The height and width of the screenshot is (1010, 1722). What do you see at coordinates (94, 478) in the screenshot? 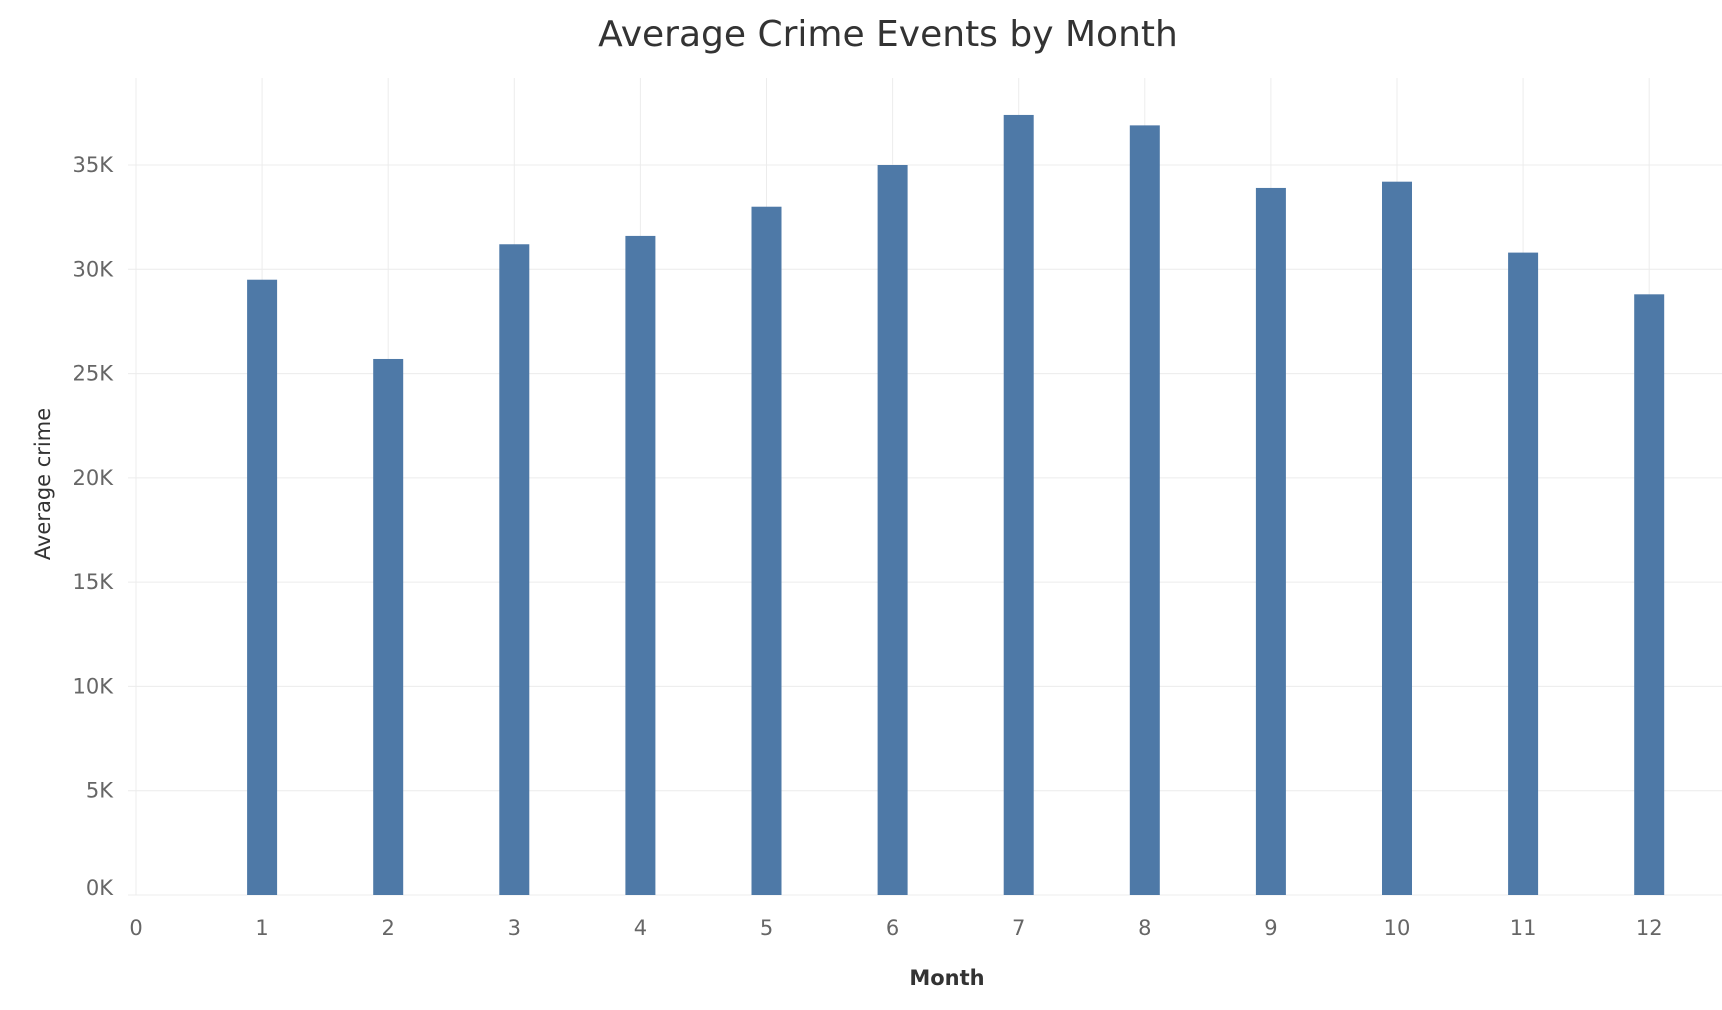
I see `y-tick-label: 20K` at bounding box center [94, 478].